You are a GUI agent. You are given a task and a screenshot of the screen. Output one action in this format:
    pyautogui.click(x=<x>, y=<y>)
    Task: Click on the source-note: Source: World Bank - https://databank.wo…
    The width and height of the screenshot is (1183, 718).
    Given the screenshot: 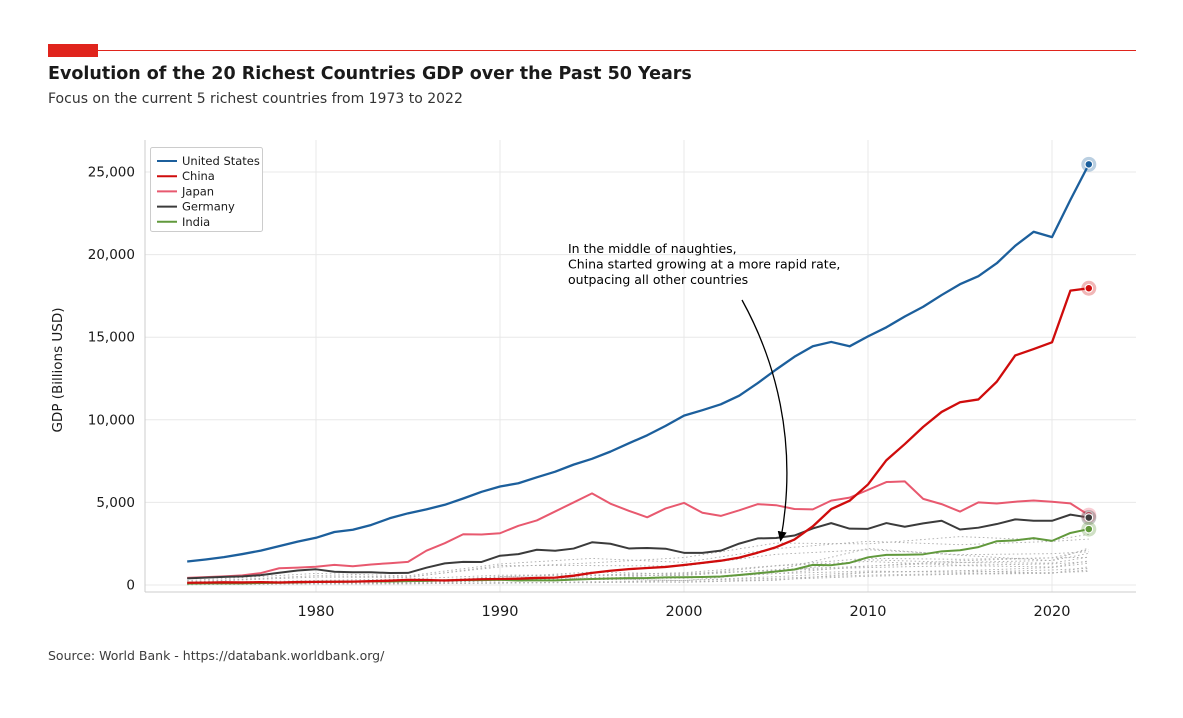 What is the action you would take?
    pyautogui.click(x=216, y=655)
    